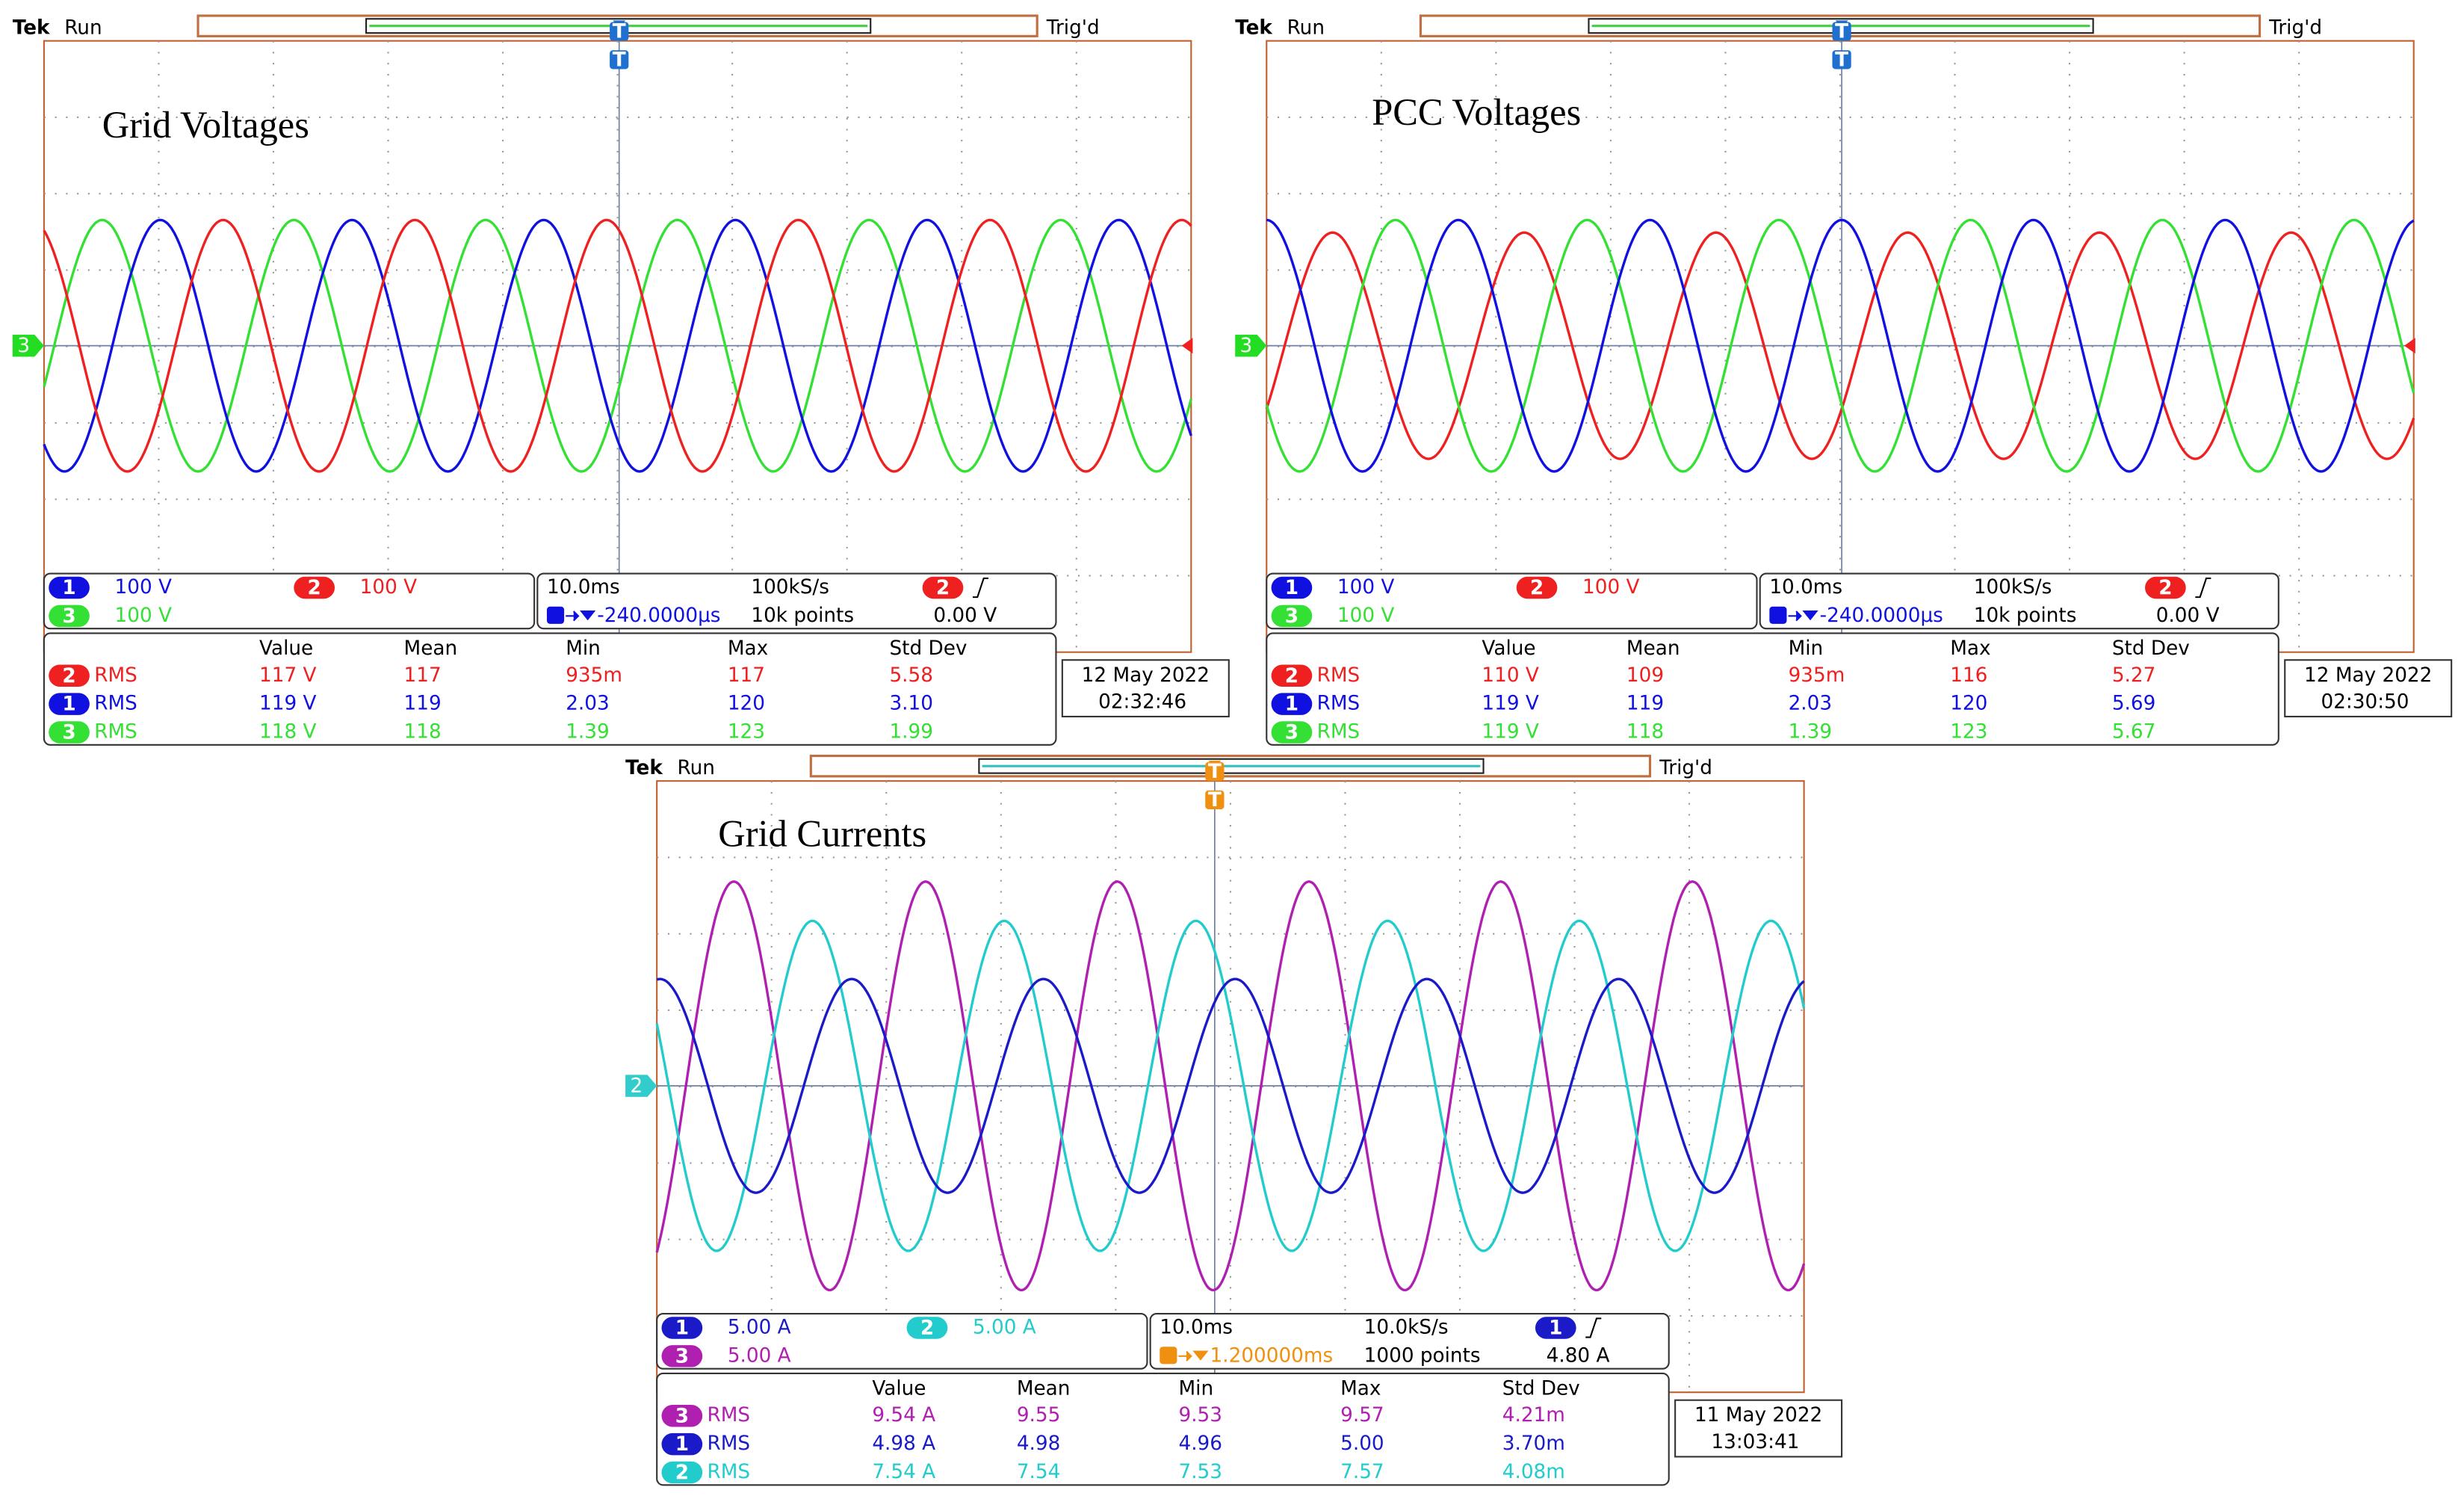 The height and width of the screenshot is (1496, 2464). I want to click on measurement-value: 118 V, so click(287, 731).